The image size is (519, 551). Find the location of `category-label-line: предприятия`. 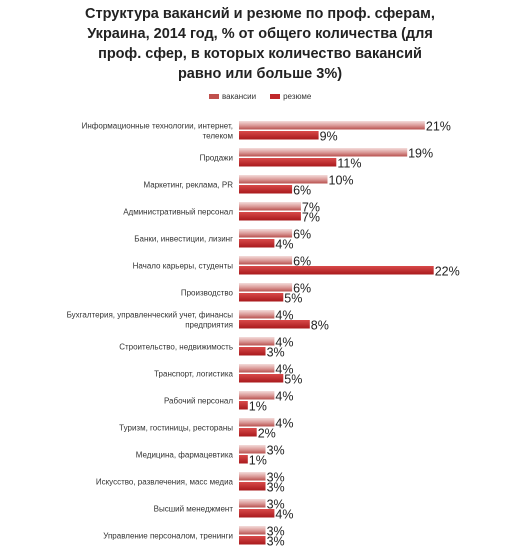

category-label-line: предприятия is located at coordinates (209, 324).